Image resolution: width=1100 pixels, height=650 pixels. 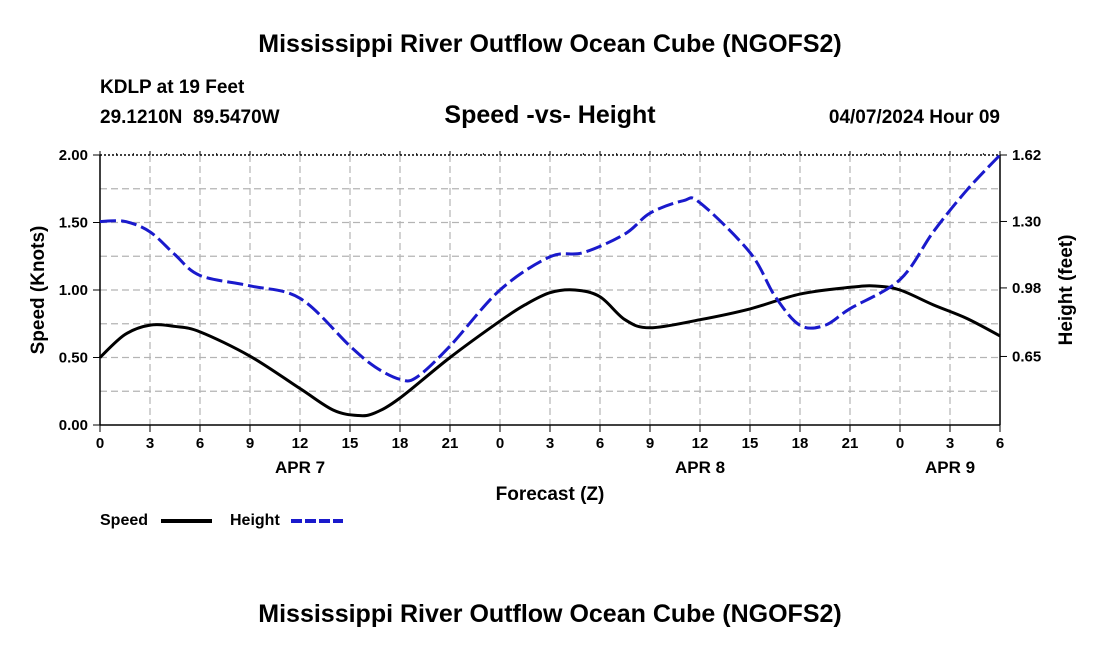 I want to click on x-axis-label: Forecast (Z), so click(x=550, y=494).